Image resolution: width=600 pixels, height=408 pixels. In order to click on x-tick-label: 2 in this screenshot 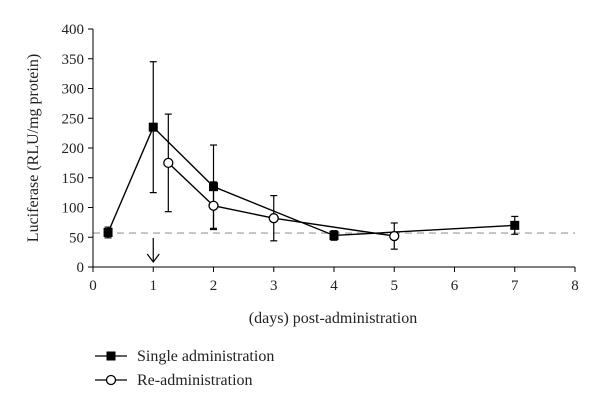, I will do `click(214, 286)`.